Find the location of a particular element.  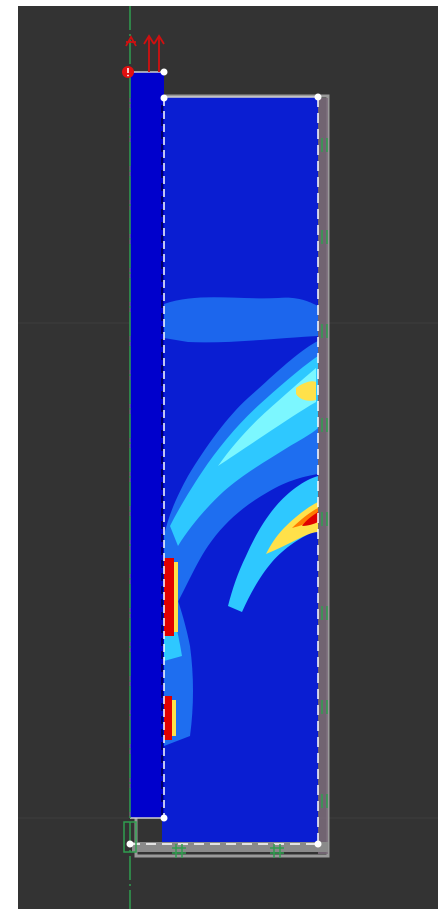

contour-pile-hotspot-lower-edge is located at coordinates (174, 718).